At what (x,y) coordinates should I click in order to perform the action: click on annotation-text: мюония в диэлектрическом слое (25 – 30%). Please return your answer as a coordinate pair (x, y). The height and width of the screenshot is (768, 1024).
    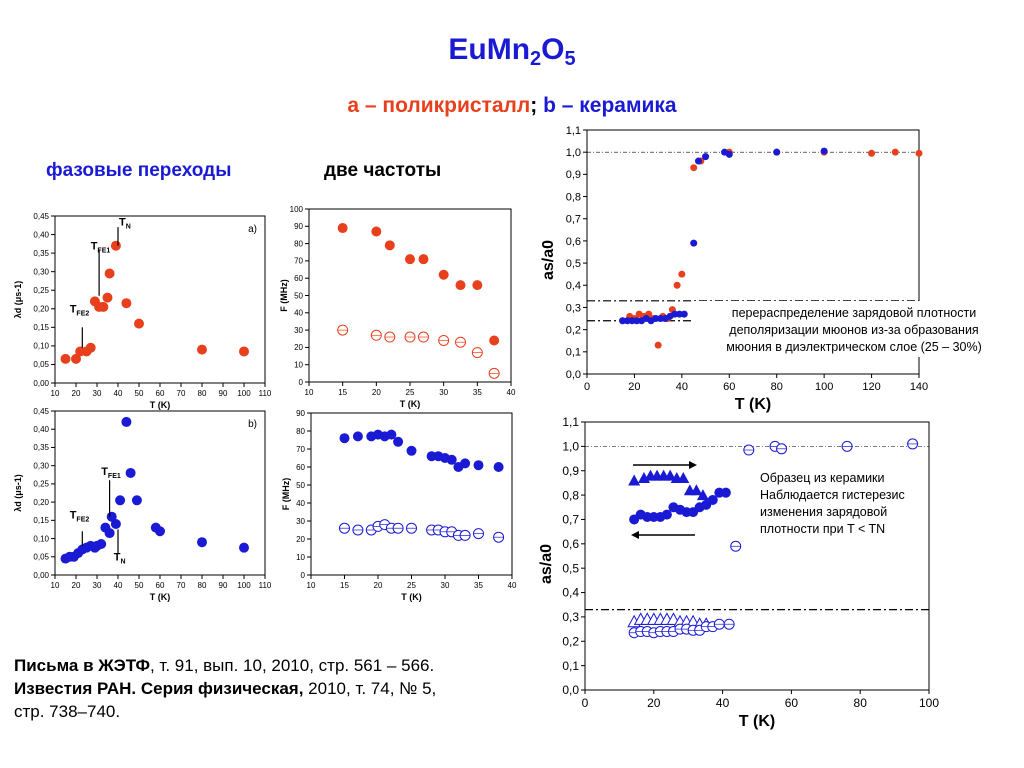
    Looking at the image, I should click on (854, 347).